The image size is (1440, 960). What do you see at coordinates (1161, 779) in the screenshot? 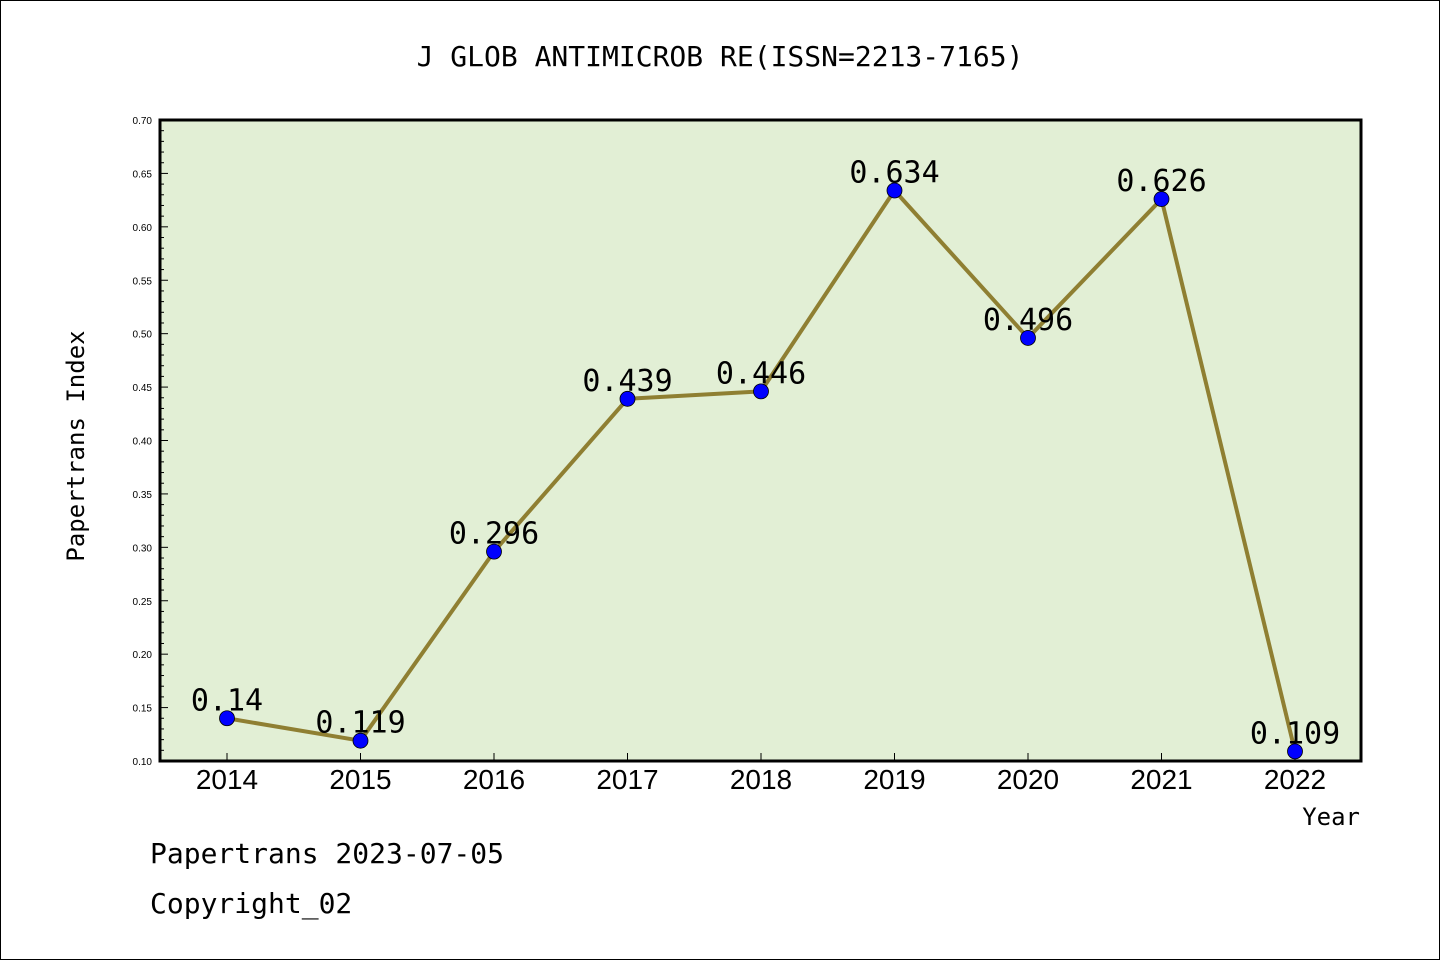
I see `x-tick-label: 2021` at bounding box center [1161, 779].